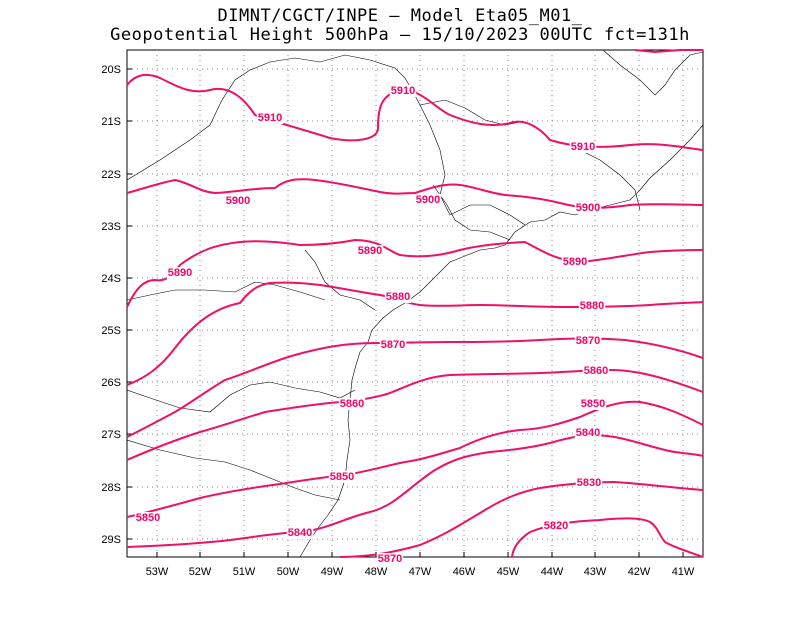  Describe the element at coordinates (111, 122) in the screenshot. I see `lat-label: 21S` at that location.